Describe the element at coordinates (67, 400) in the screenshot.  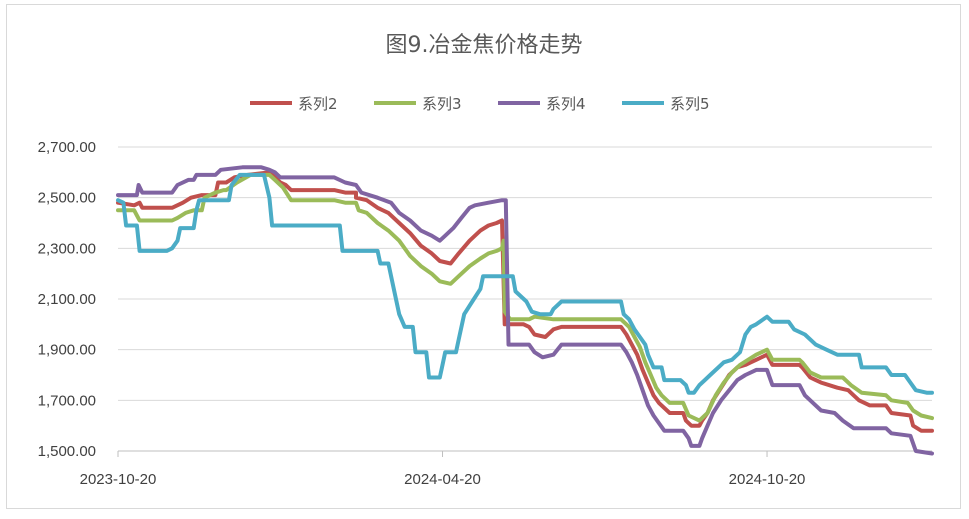
I see `y-tick-label: 1,700.00` at that location.